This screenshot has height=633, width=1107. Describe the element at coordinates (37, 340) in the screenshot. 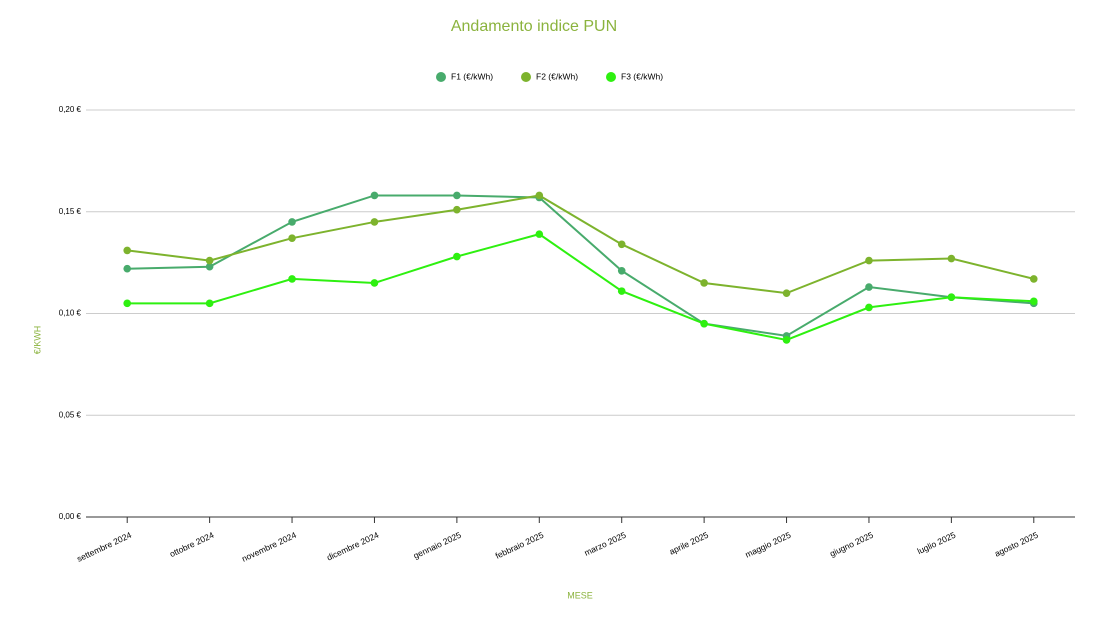

I see `y-axis-label: €/KWH` at that location.